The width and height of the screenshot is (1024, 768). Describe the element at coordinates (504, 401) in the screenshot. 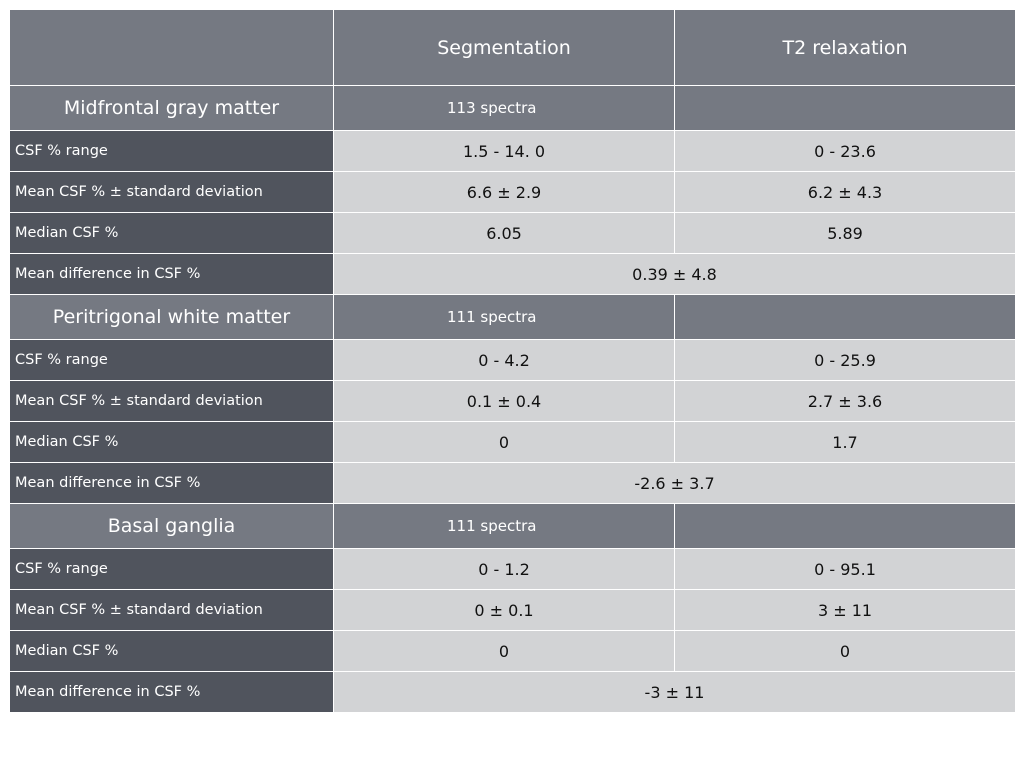

I see `segmentation-value: 0.1 ± 0.4` at that location.